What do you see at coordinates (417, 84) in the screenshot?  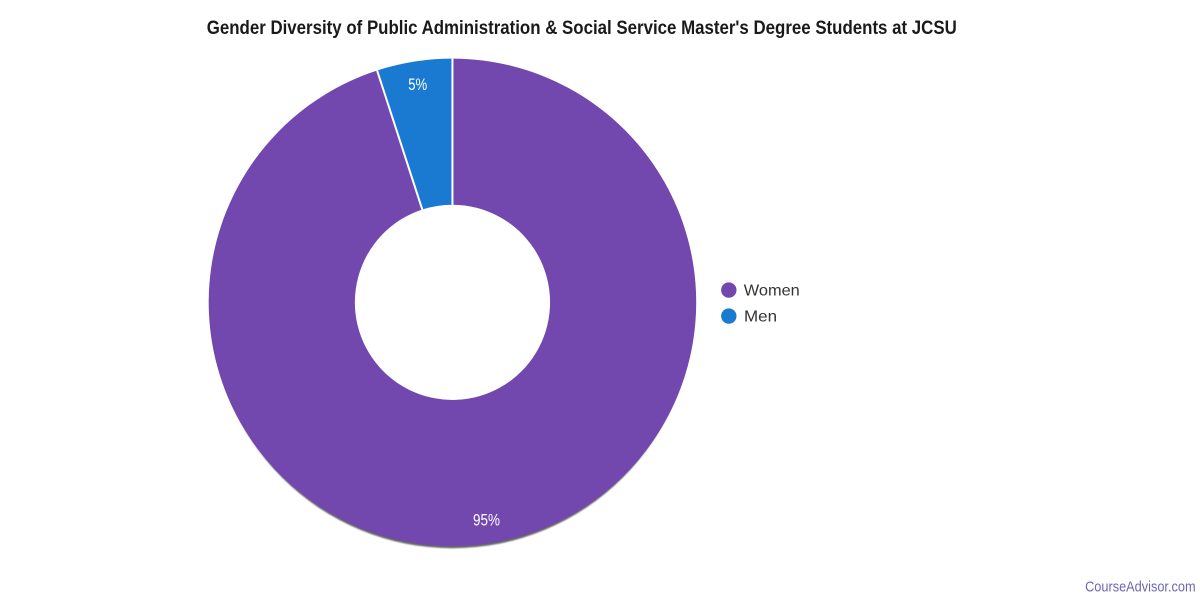 I see `svg-text: 5%` at bounding box center [417, 84].